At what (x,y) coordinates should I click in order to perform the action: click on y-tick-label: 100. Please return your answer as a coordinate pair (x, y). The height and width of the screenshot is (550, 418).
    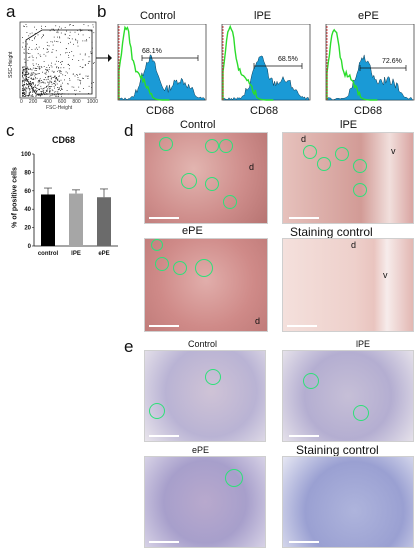
    Looking at the image, I should click on (26, 155).